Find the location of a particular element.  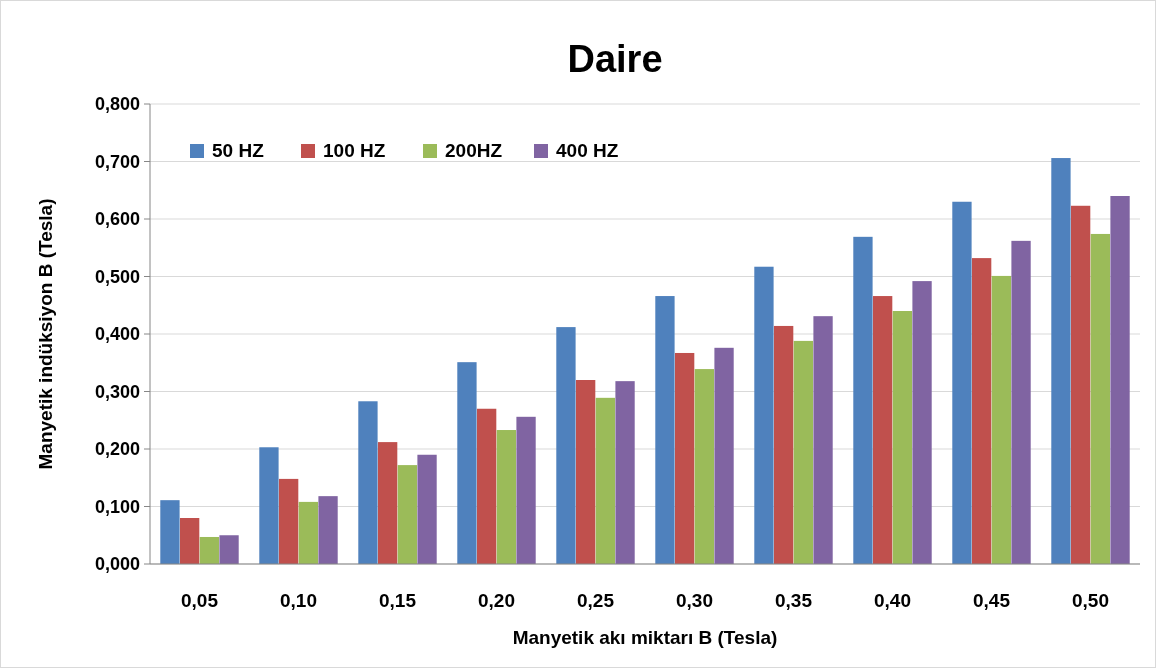

x-axis-title: Manyetik akı miktarı B (Tesla) is located at coordinates (645, 637).